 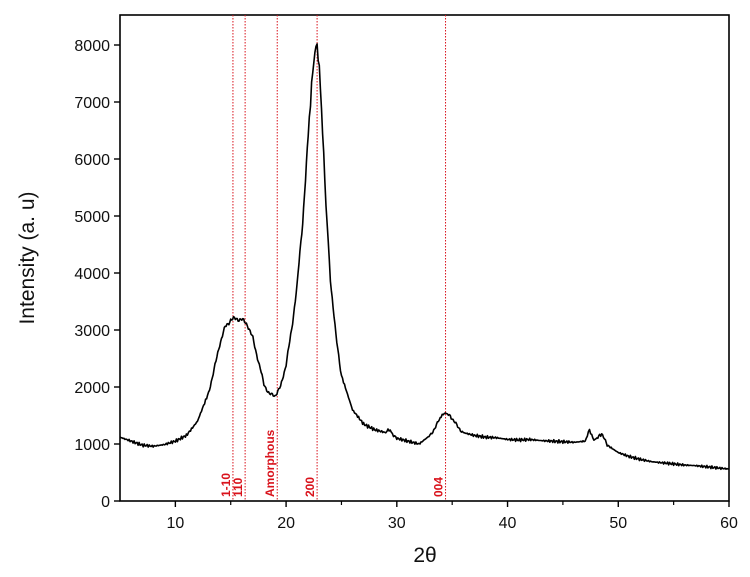 I want to click on reference-label: 200, so click(x=310, y=487).